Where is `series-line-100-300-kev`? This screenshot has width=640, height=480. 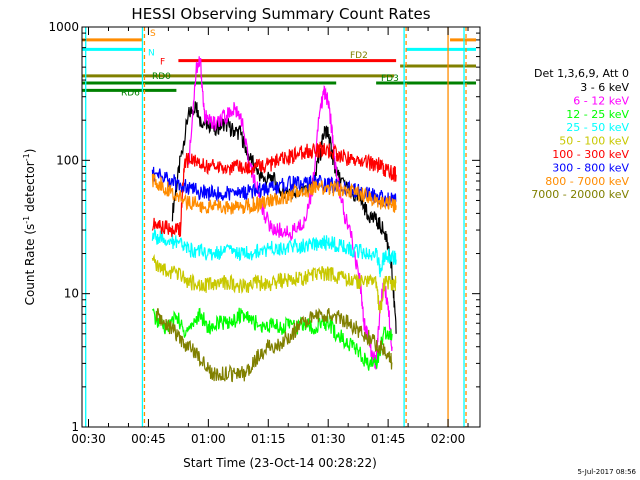
series-line-100-300-kev is located at coordinates (274, 189).